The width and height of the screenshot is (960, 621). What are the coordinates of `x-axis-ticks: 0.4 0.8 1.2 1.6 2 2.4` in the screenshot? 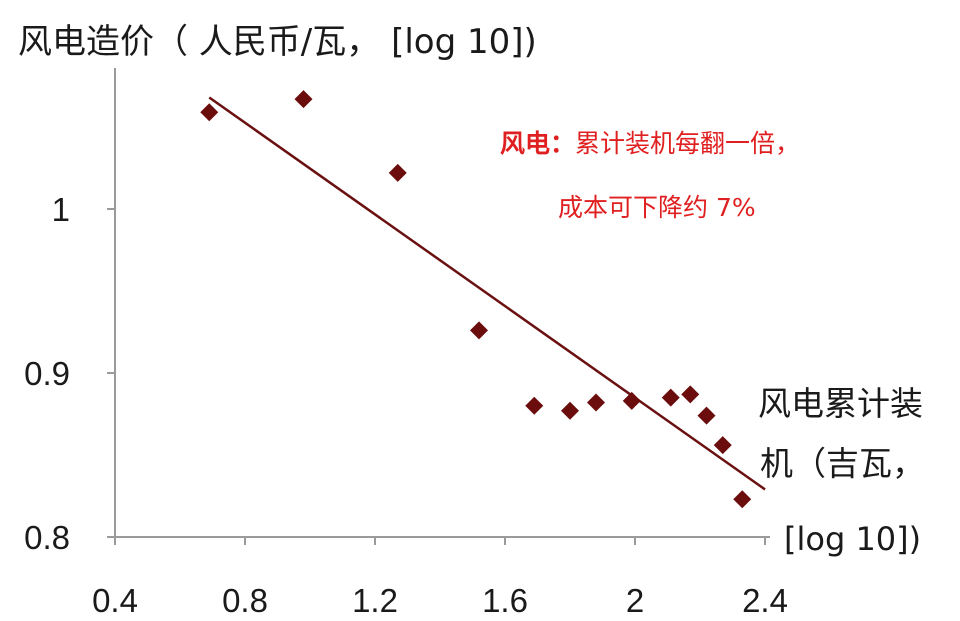 It's located at (440, 578).